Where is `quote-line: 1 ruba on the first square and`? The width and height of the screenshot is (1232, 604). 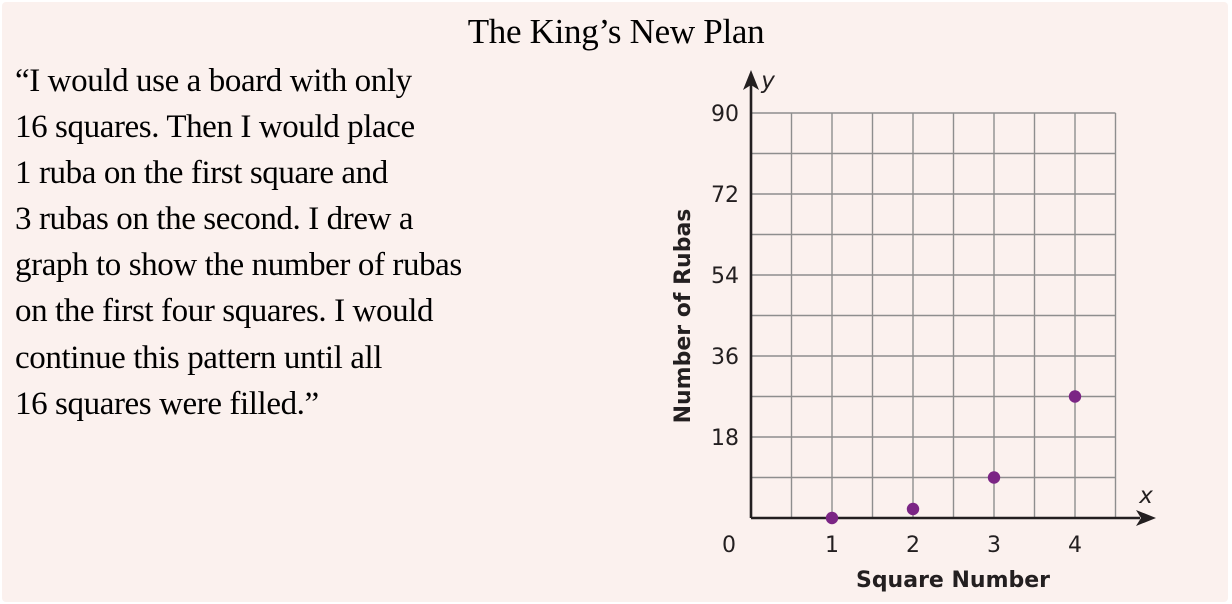
quote-line: 1 ruba on the first square and is located at coordinates (201, 173).